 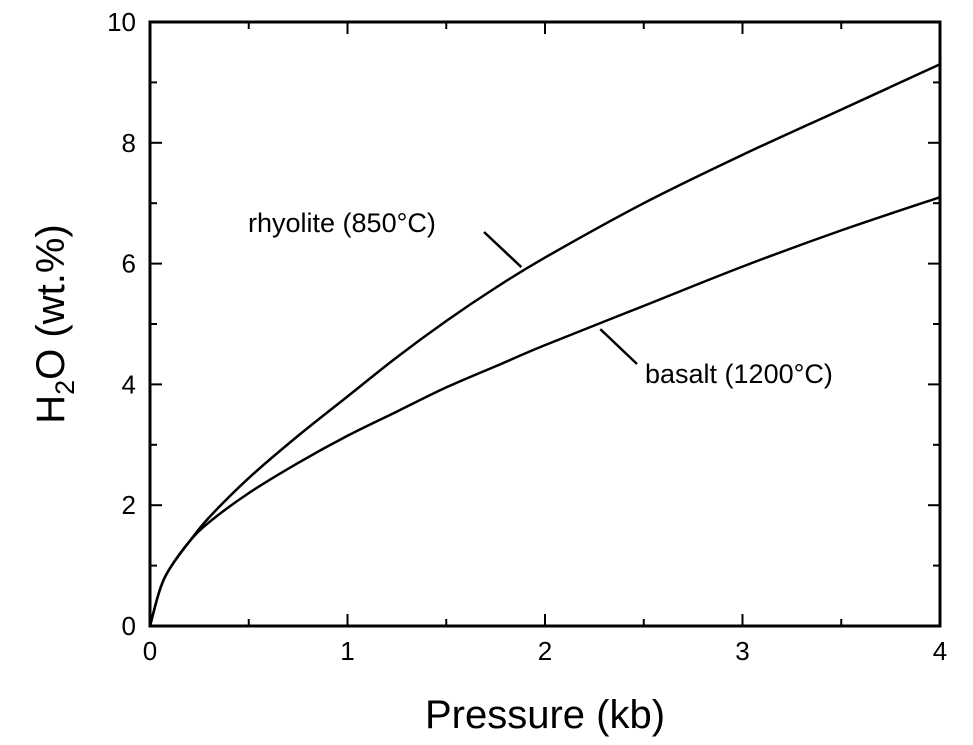 What do you see at coordinates (342, 223) in the screenshot?
I see `annotation-rhyolite: rhyolite (850°C)` at bounding box center [342, 223].